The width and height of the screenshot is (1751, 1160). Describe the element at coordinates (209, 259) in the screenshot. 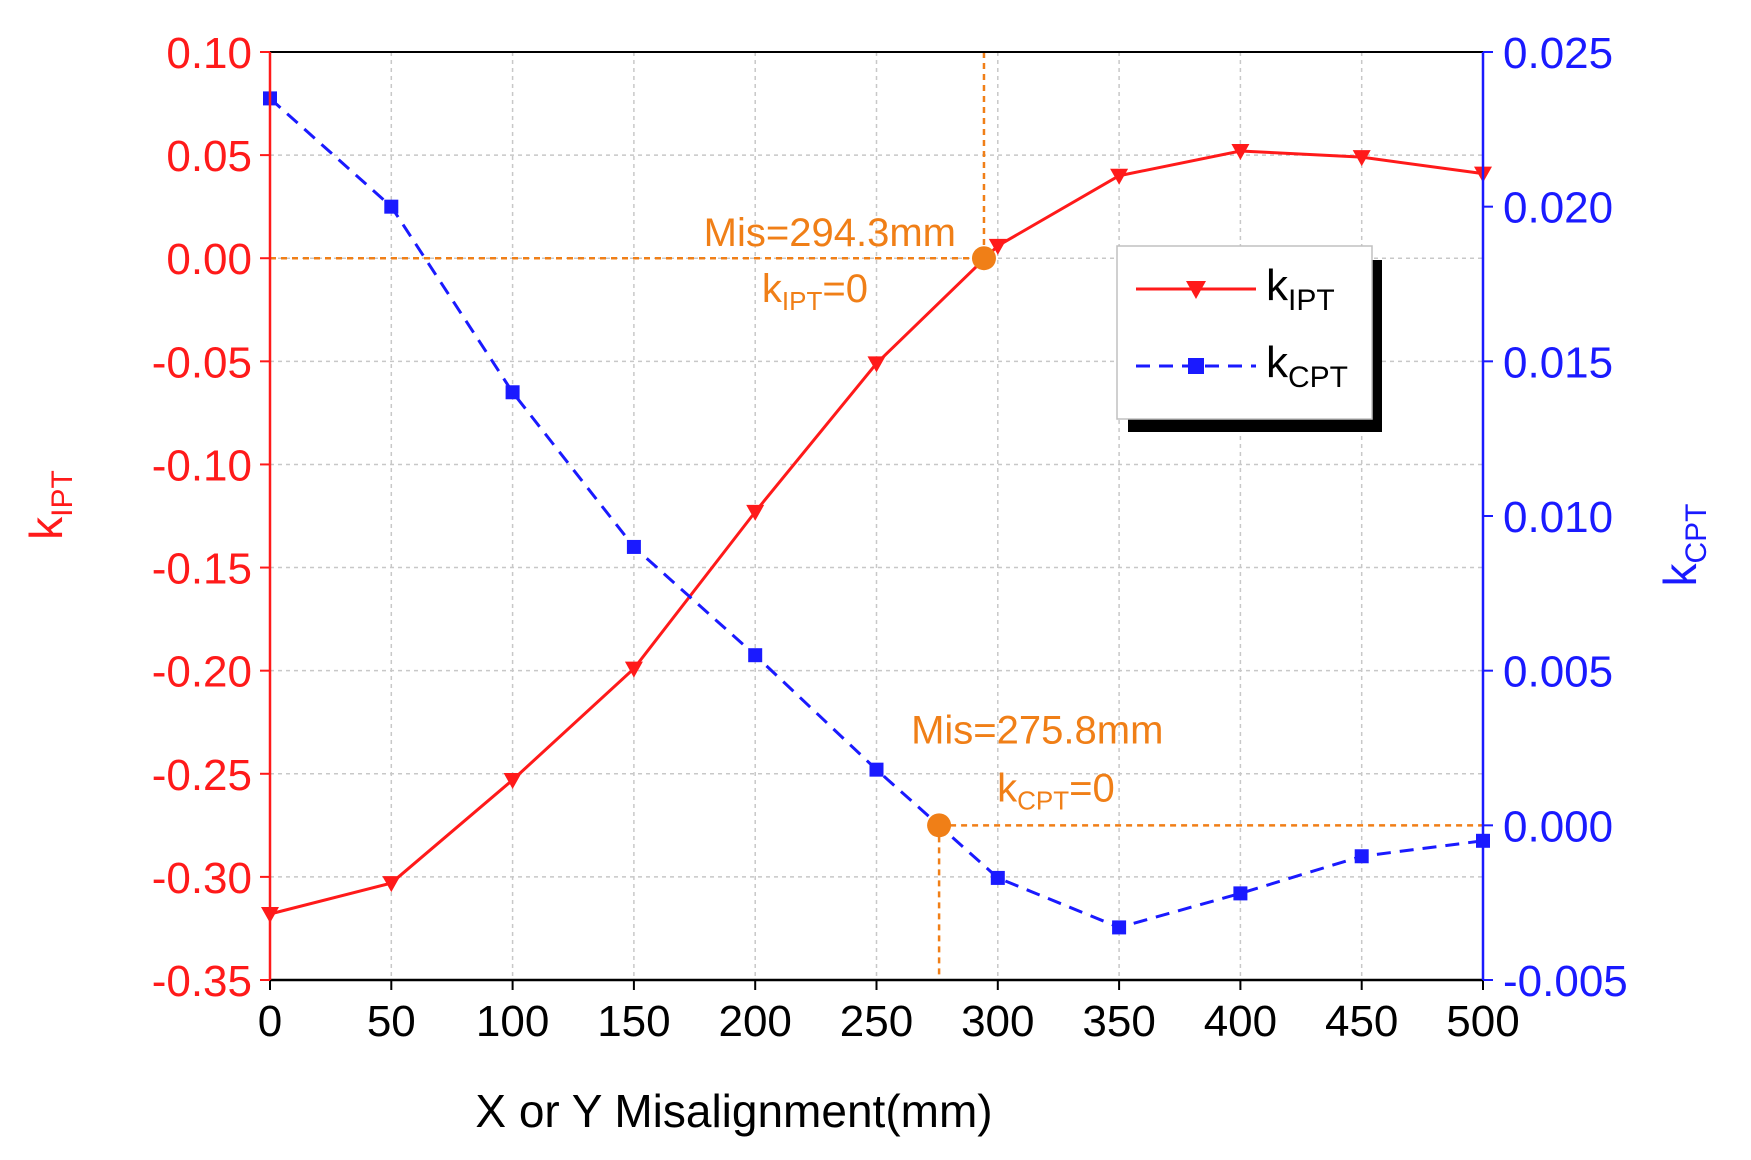

I see `y-left-tick-label: 0.00` at that location.